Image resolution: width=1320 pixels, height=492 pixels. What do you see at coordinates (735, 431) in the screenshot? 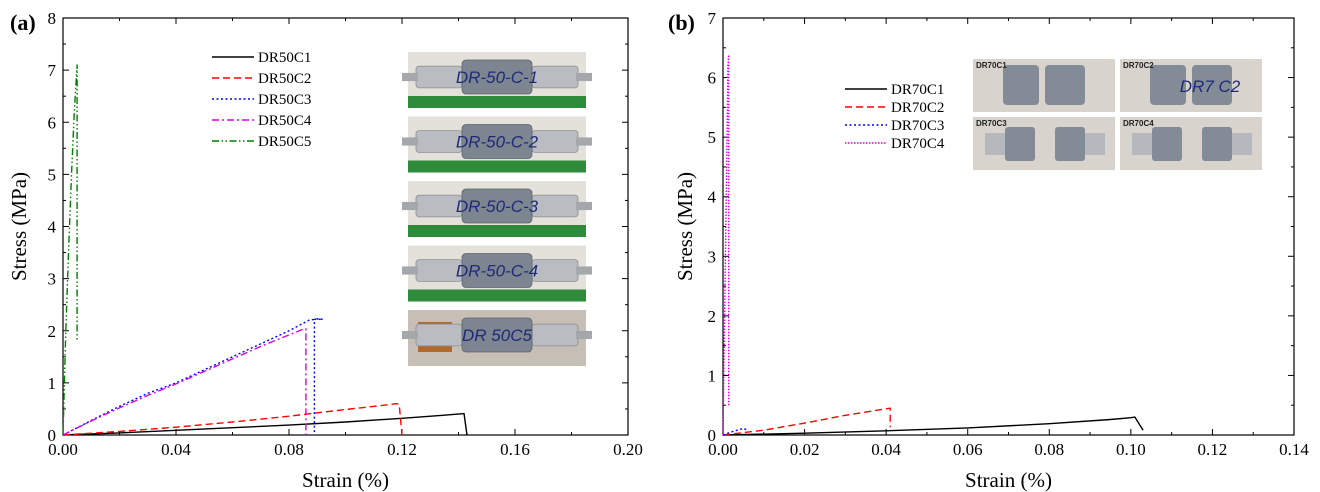
I see `series-line-dr70c3` at bounding box center [735, 431].